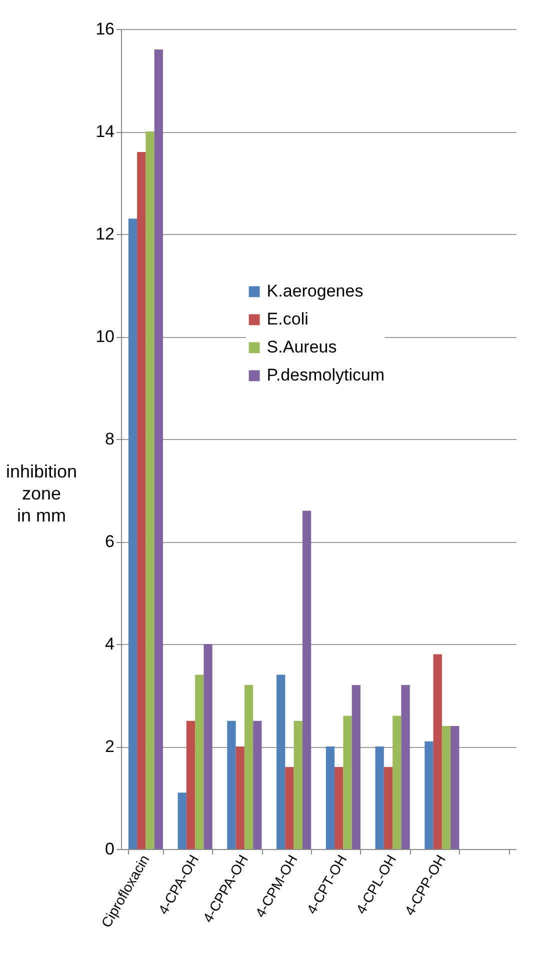  Describe the element at coordinates (105, 29) in the screenshot. I see `y-tick-label: 16` at that location.